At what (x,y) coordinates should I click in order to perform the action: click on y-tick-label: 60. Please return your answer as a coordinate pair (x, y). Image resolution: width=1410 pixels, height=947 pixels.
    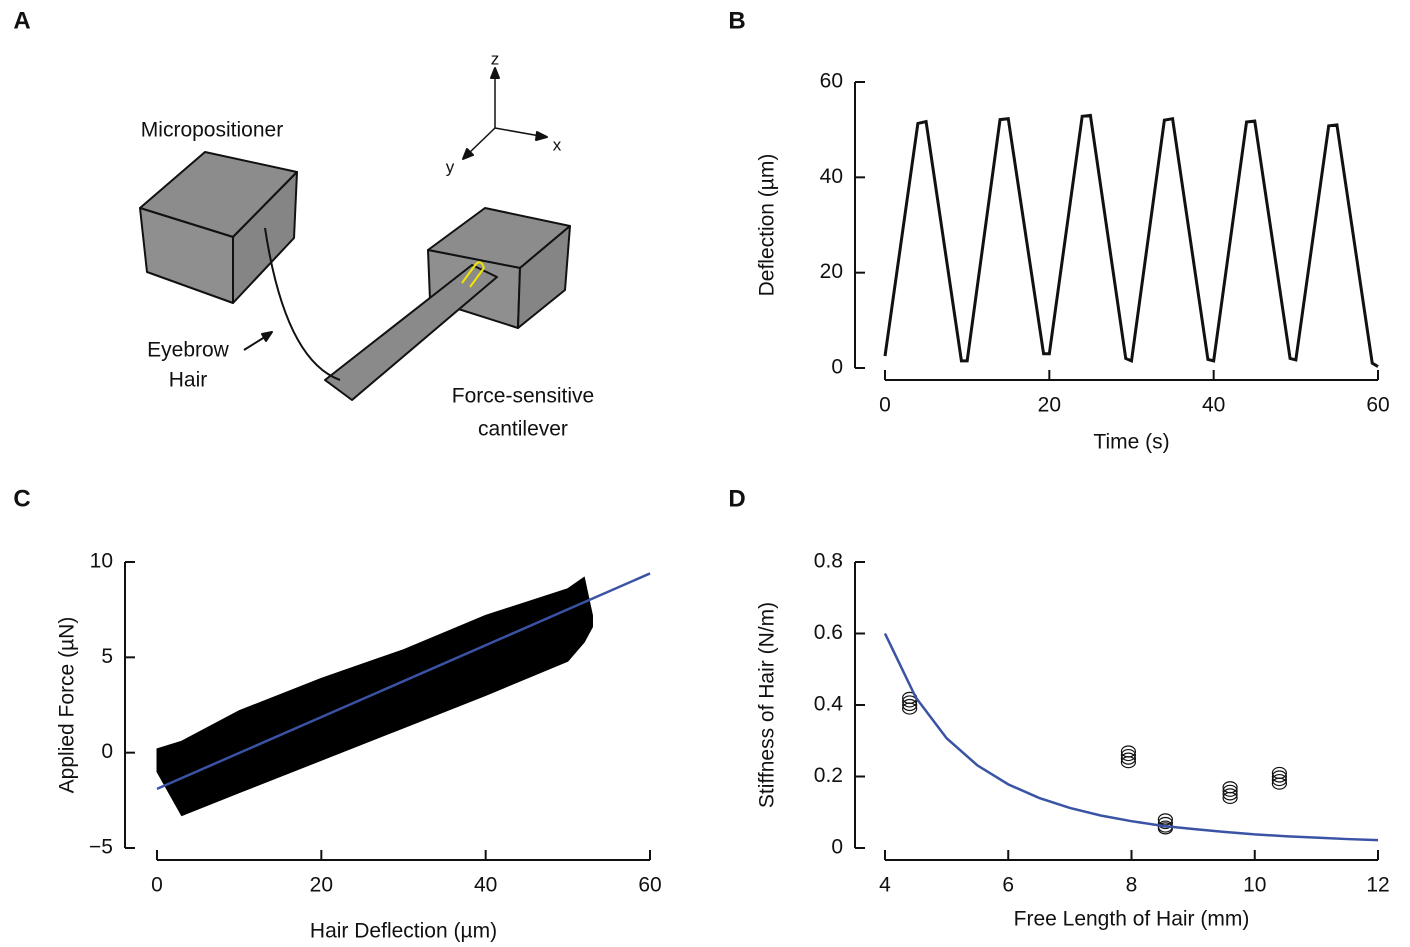
    Looking at the image, I should click on (831, 81).